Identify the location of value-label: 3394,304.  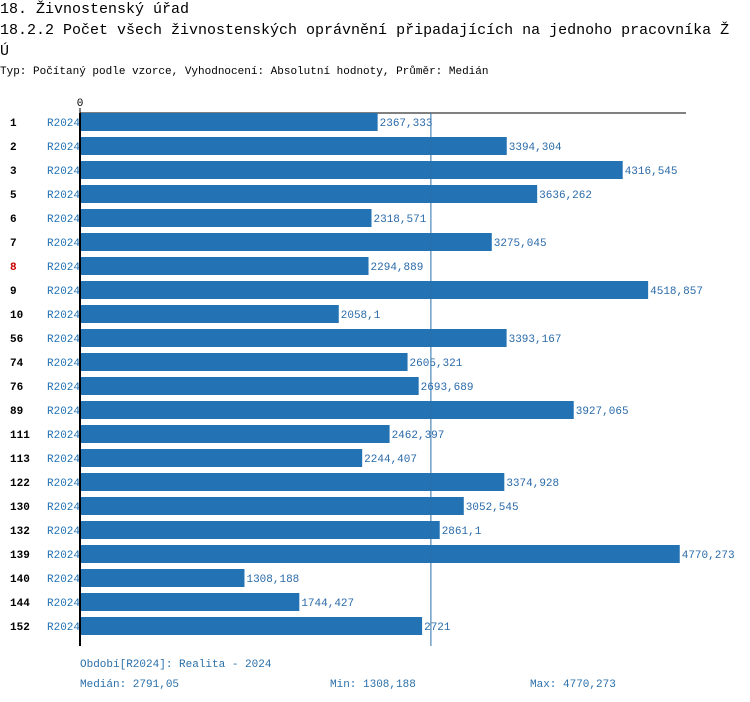
(535, 148).